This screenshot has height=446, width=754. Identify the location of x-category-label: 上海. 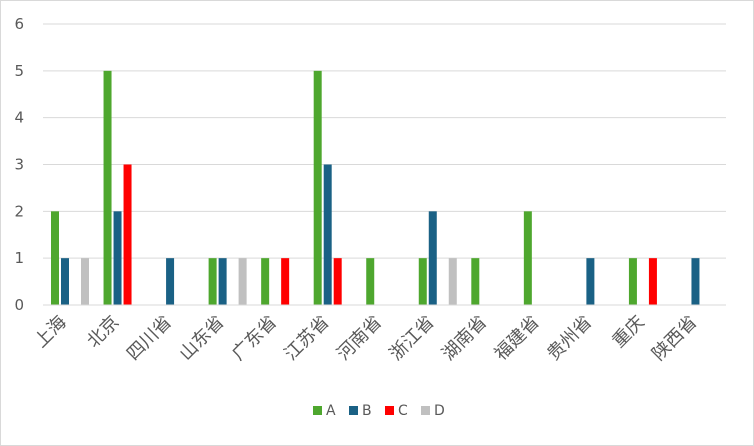
(50, 332).